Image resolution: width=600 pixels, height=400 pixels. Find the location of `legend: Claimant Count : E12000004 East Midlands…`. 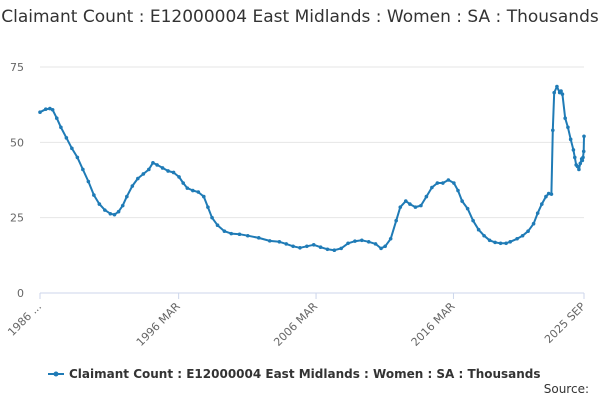

legend: Claimant Count : E12000004 East Midlands… is located at coordinates (294, 374).